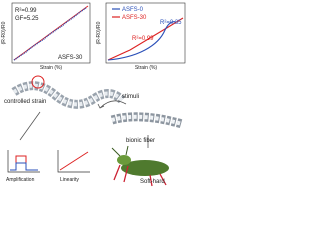  I want to click on amplification-curve, so click(24, 166).